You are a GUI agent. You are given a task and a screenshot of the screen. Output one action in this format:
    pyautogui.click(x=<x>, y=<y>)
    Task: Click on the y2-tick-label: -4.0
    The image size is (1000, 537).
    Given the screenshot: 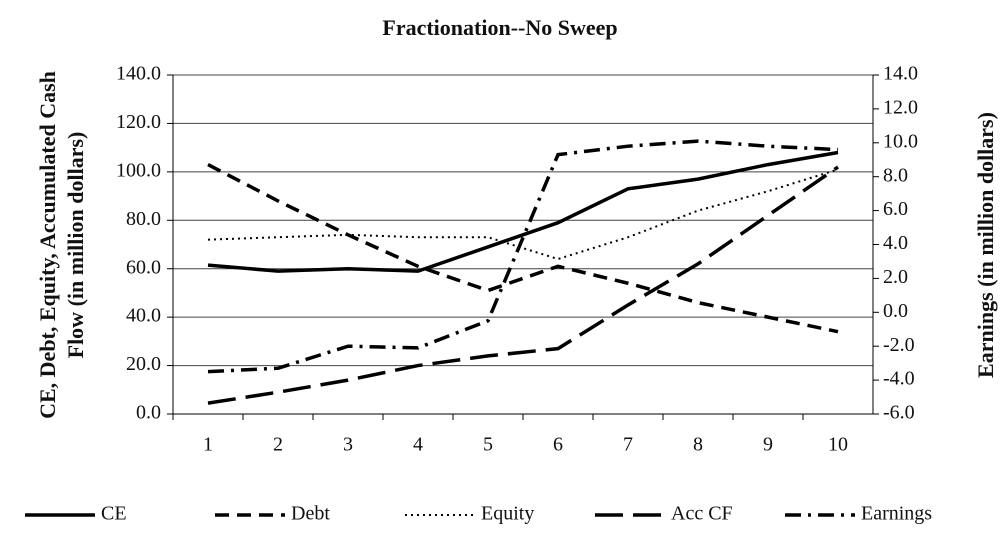 What is the action you would take?
    pyautogui.click(x=899, y=379)
    